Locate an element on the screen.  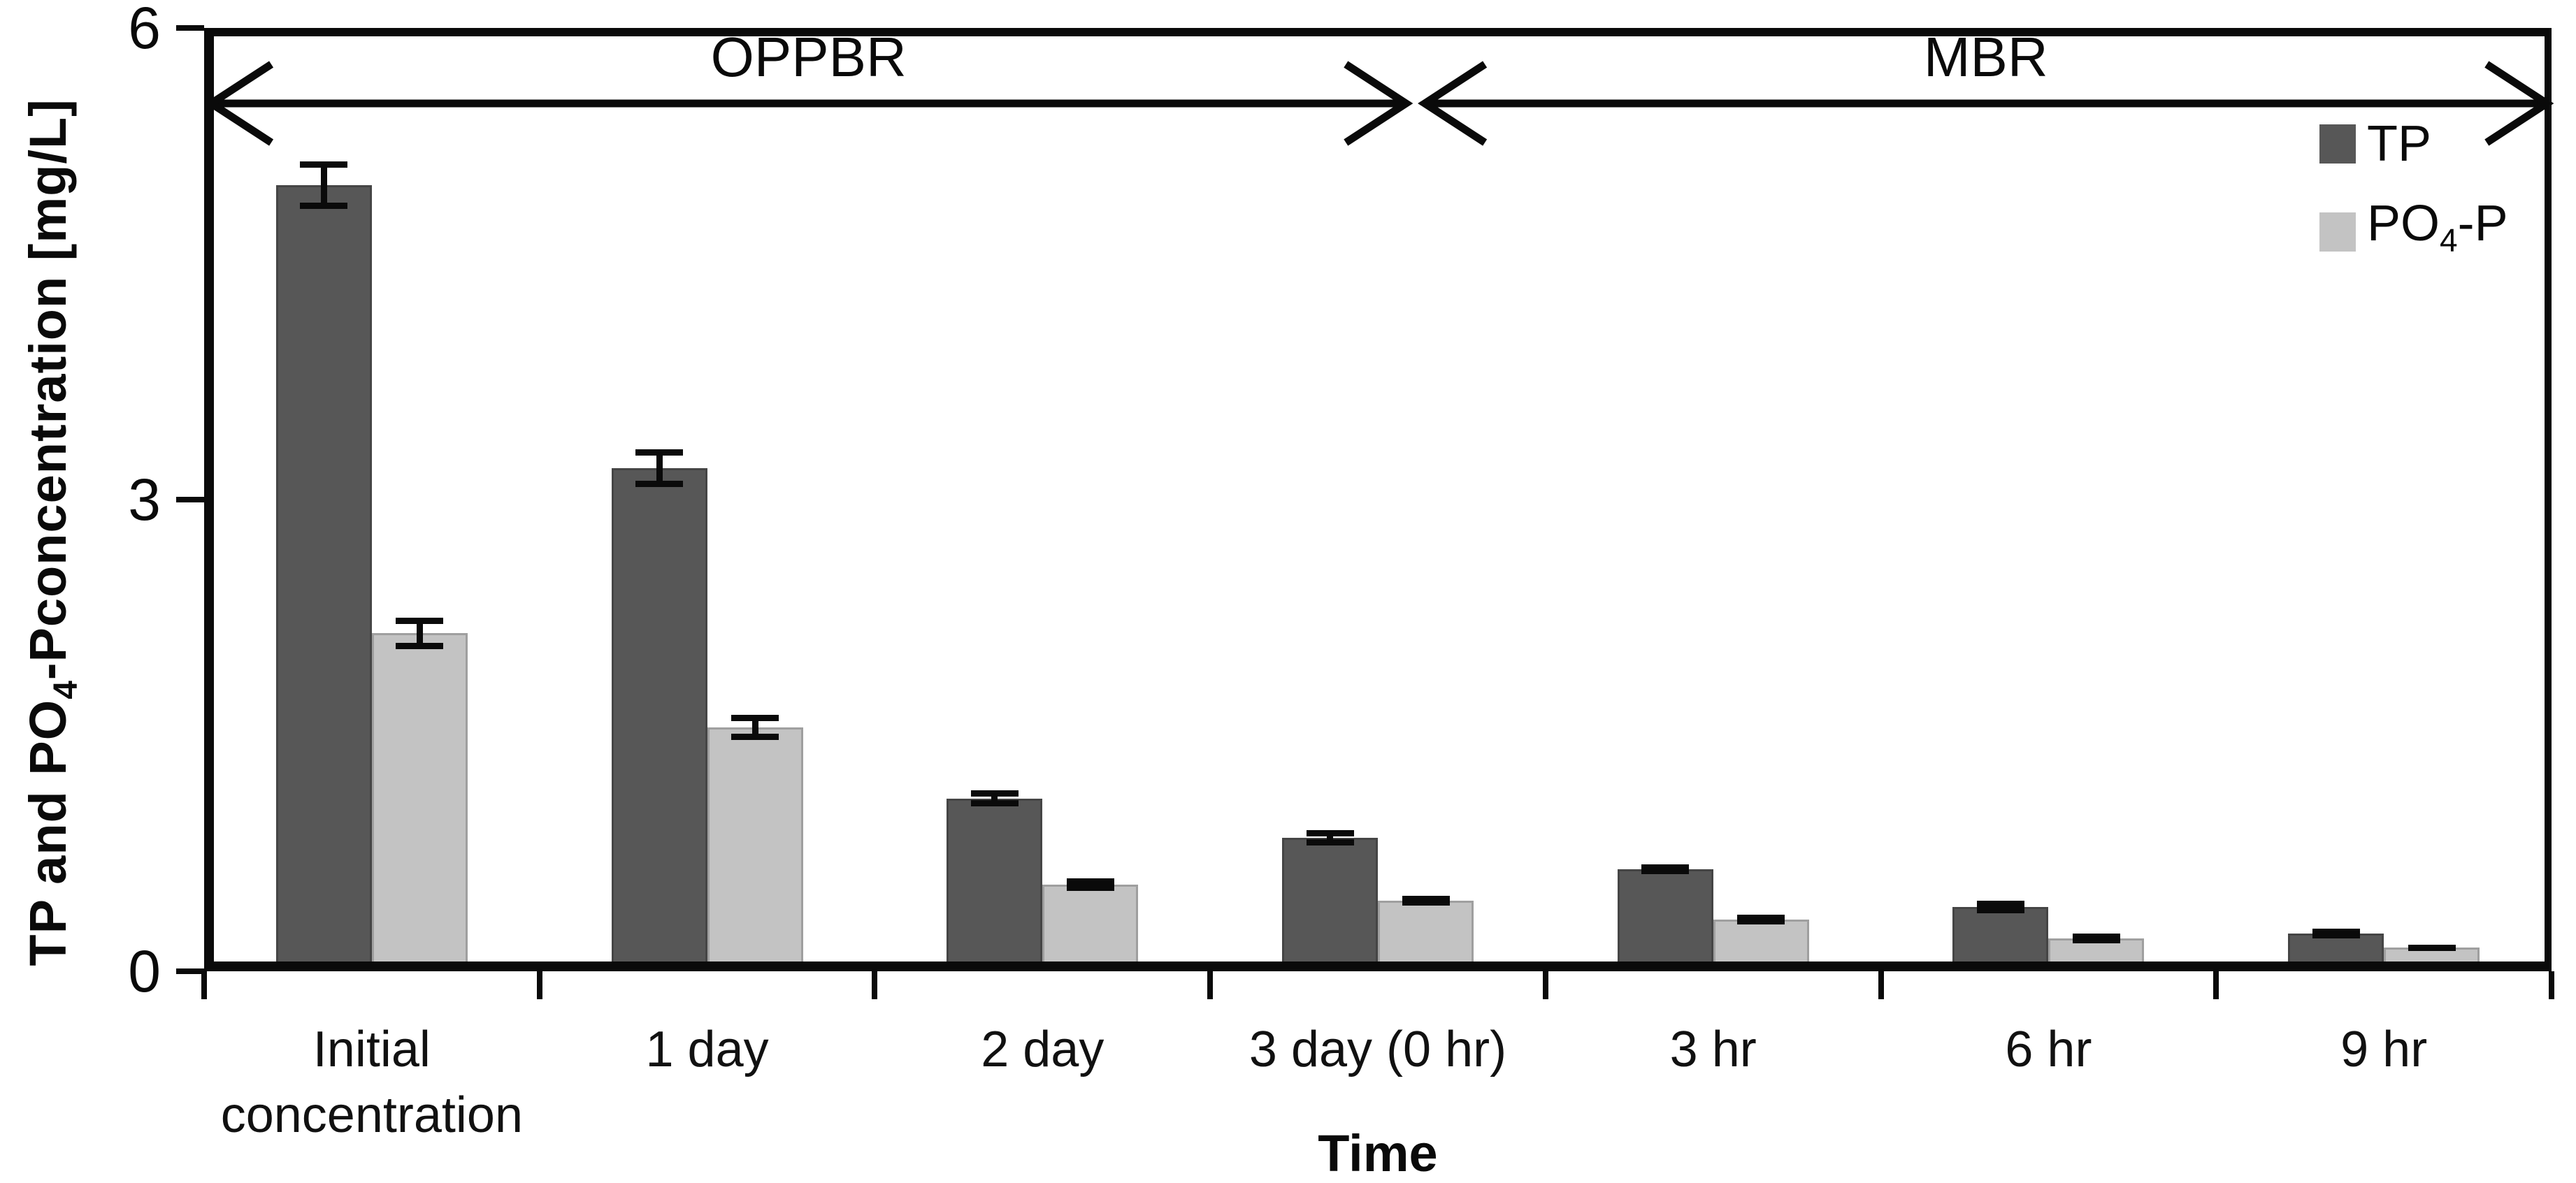
legend: TP PO4-P is located at coordinates (2413, 198).